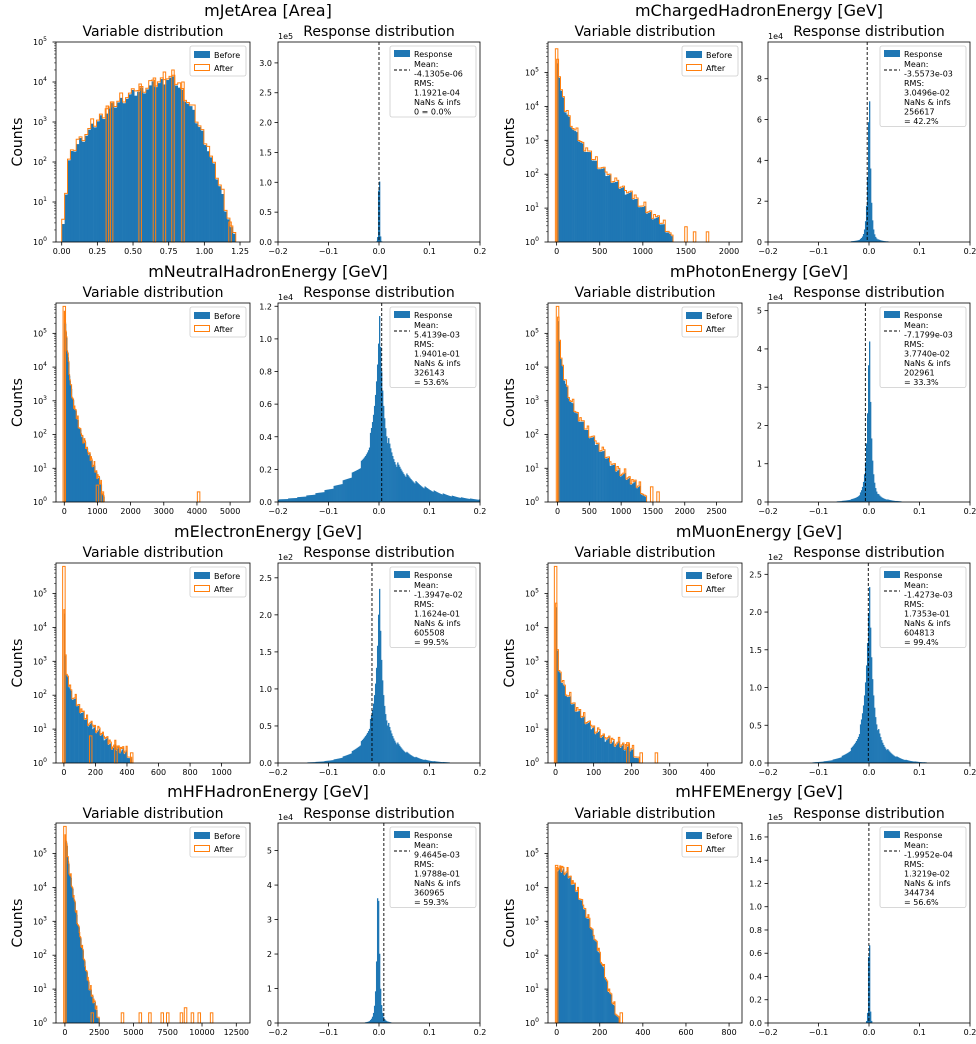 The height and width of the screenshot is (1044, 976). What do you see at coordinates (268, 791) in the screenshot?
I see `chart-title: mHFHadronEnergy [GeV]` at bounding box center [268, 791].